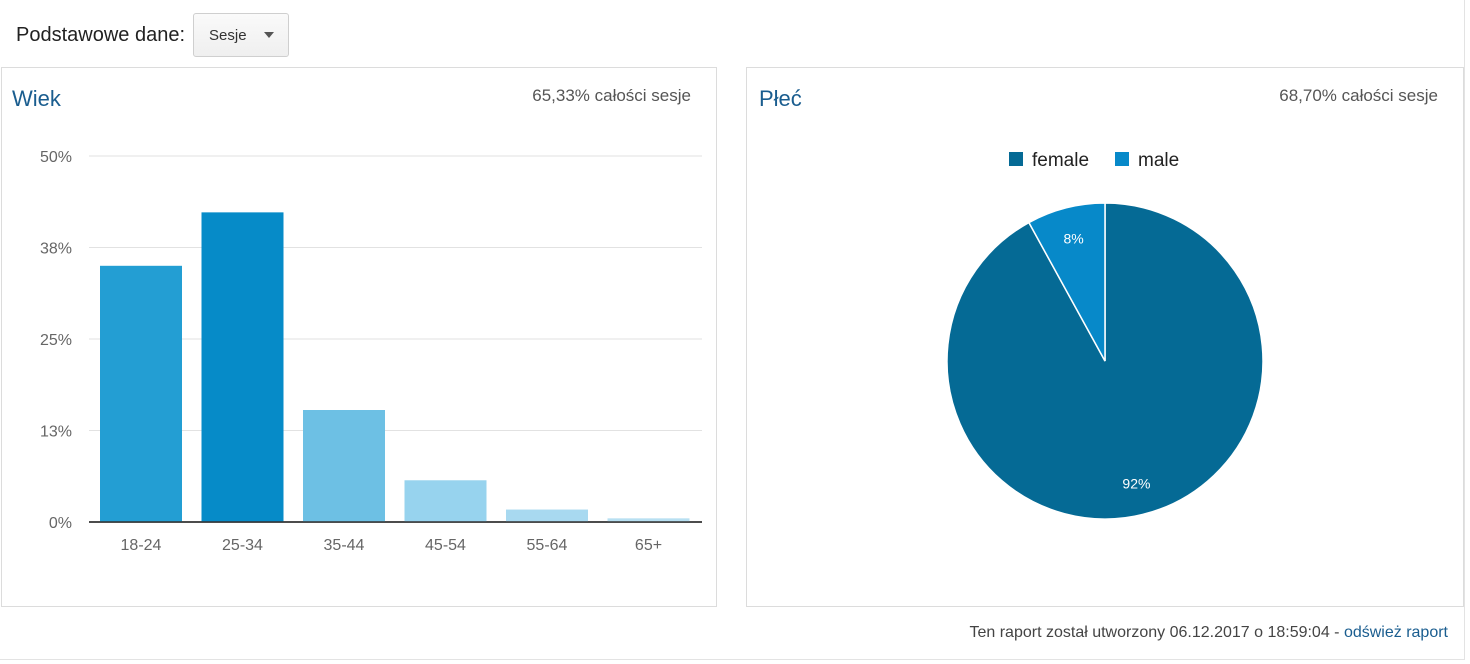 Image resolution: width=1470 pixels, height=664 pixels. I want to click on y-tick-label: 25%, so click(56, 340).